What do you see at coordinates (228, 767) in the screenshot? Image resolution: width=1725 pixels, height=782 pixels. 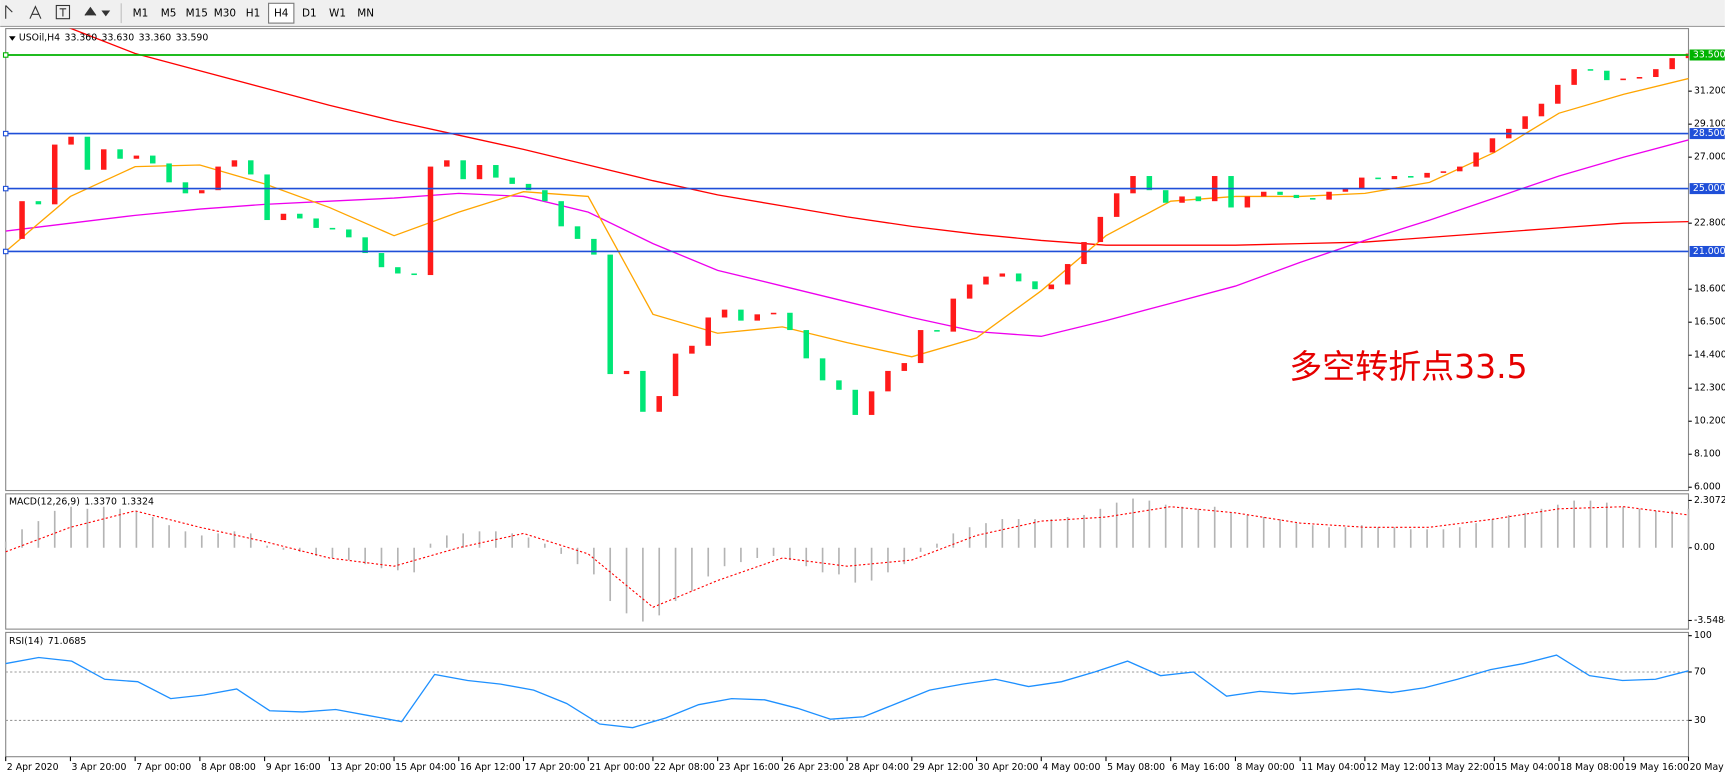 I see `x-tick-label: 8 Apr 08:00` at bounding box center [228, 767].